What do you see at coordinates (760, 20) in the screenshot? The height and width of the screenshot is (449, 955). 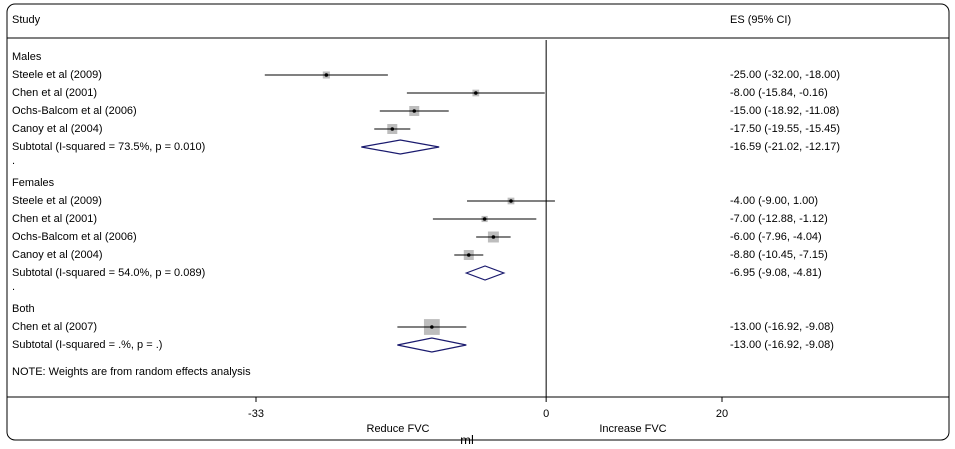 I see `es-header: ES (95% CI)` at bounding box center [760, 20].